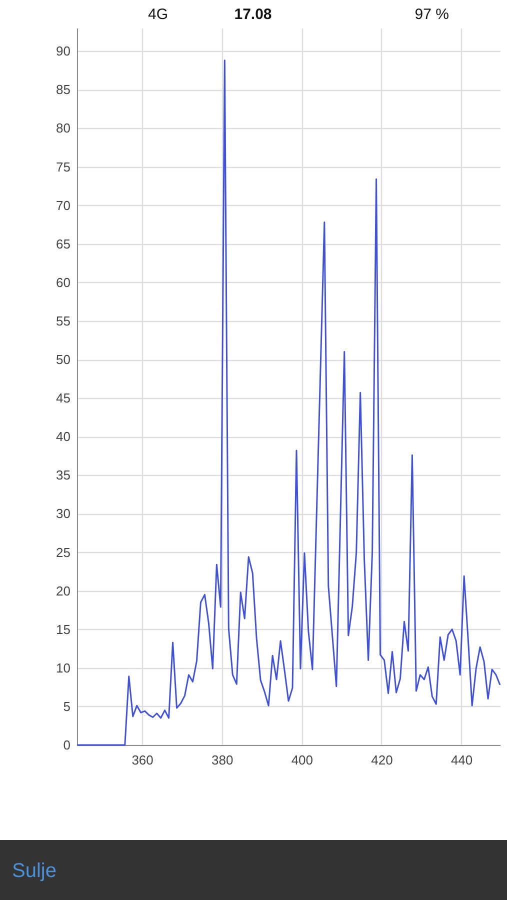 This screenshot has height=900, width=507. I want to click on x-tick-label: 400, so click(302, 760).